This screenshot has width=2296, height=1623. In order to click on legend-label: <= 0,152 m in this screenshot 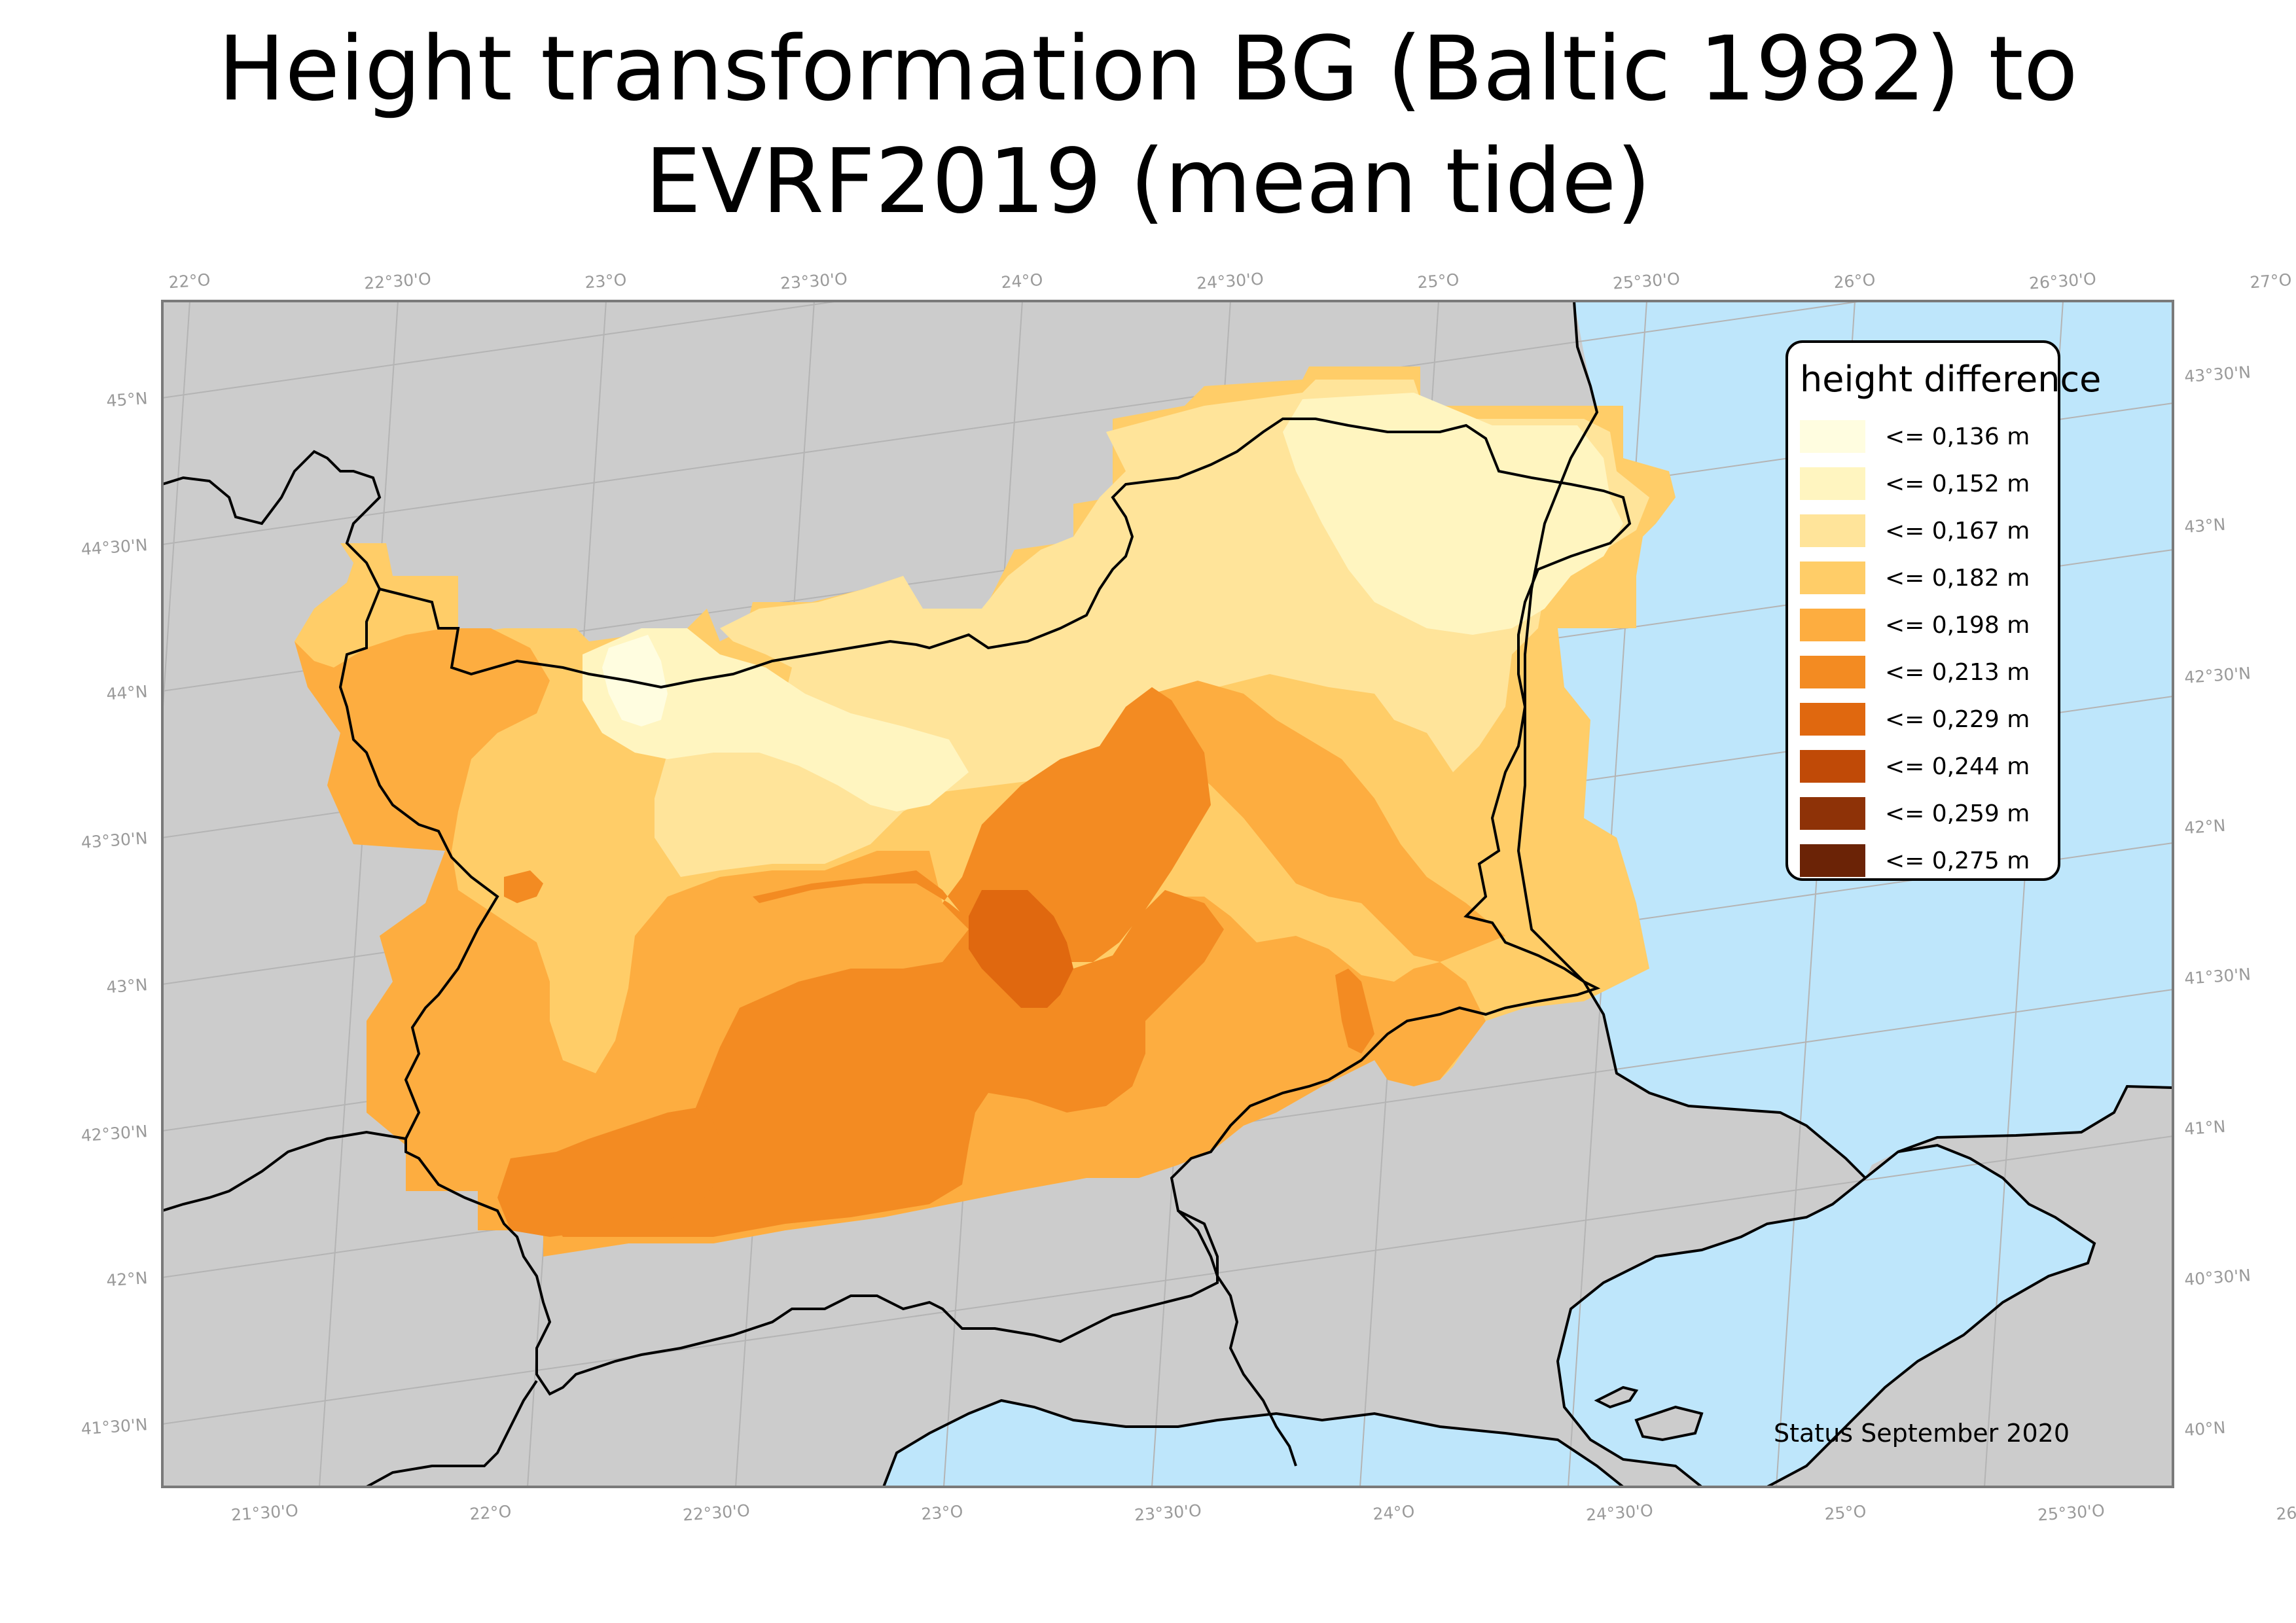, I will do `click(1957, 484)`.